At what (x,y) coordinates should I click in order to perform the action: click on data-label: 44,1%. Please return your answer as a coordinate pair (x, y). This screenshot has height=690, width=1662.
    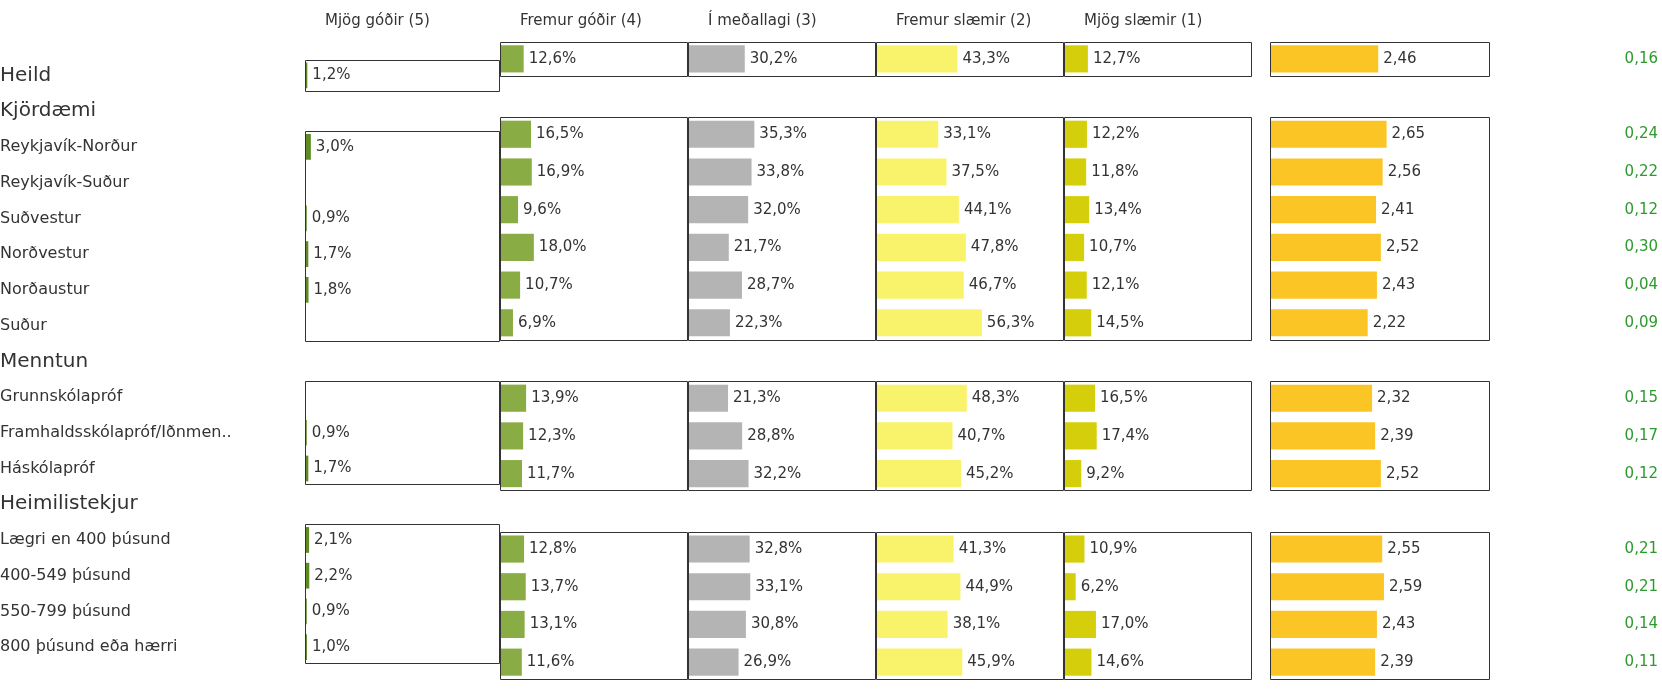
    Looking at the image, I should click on (987, 208).